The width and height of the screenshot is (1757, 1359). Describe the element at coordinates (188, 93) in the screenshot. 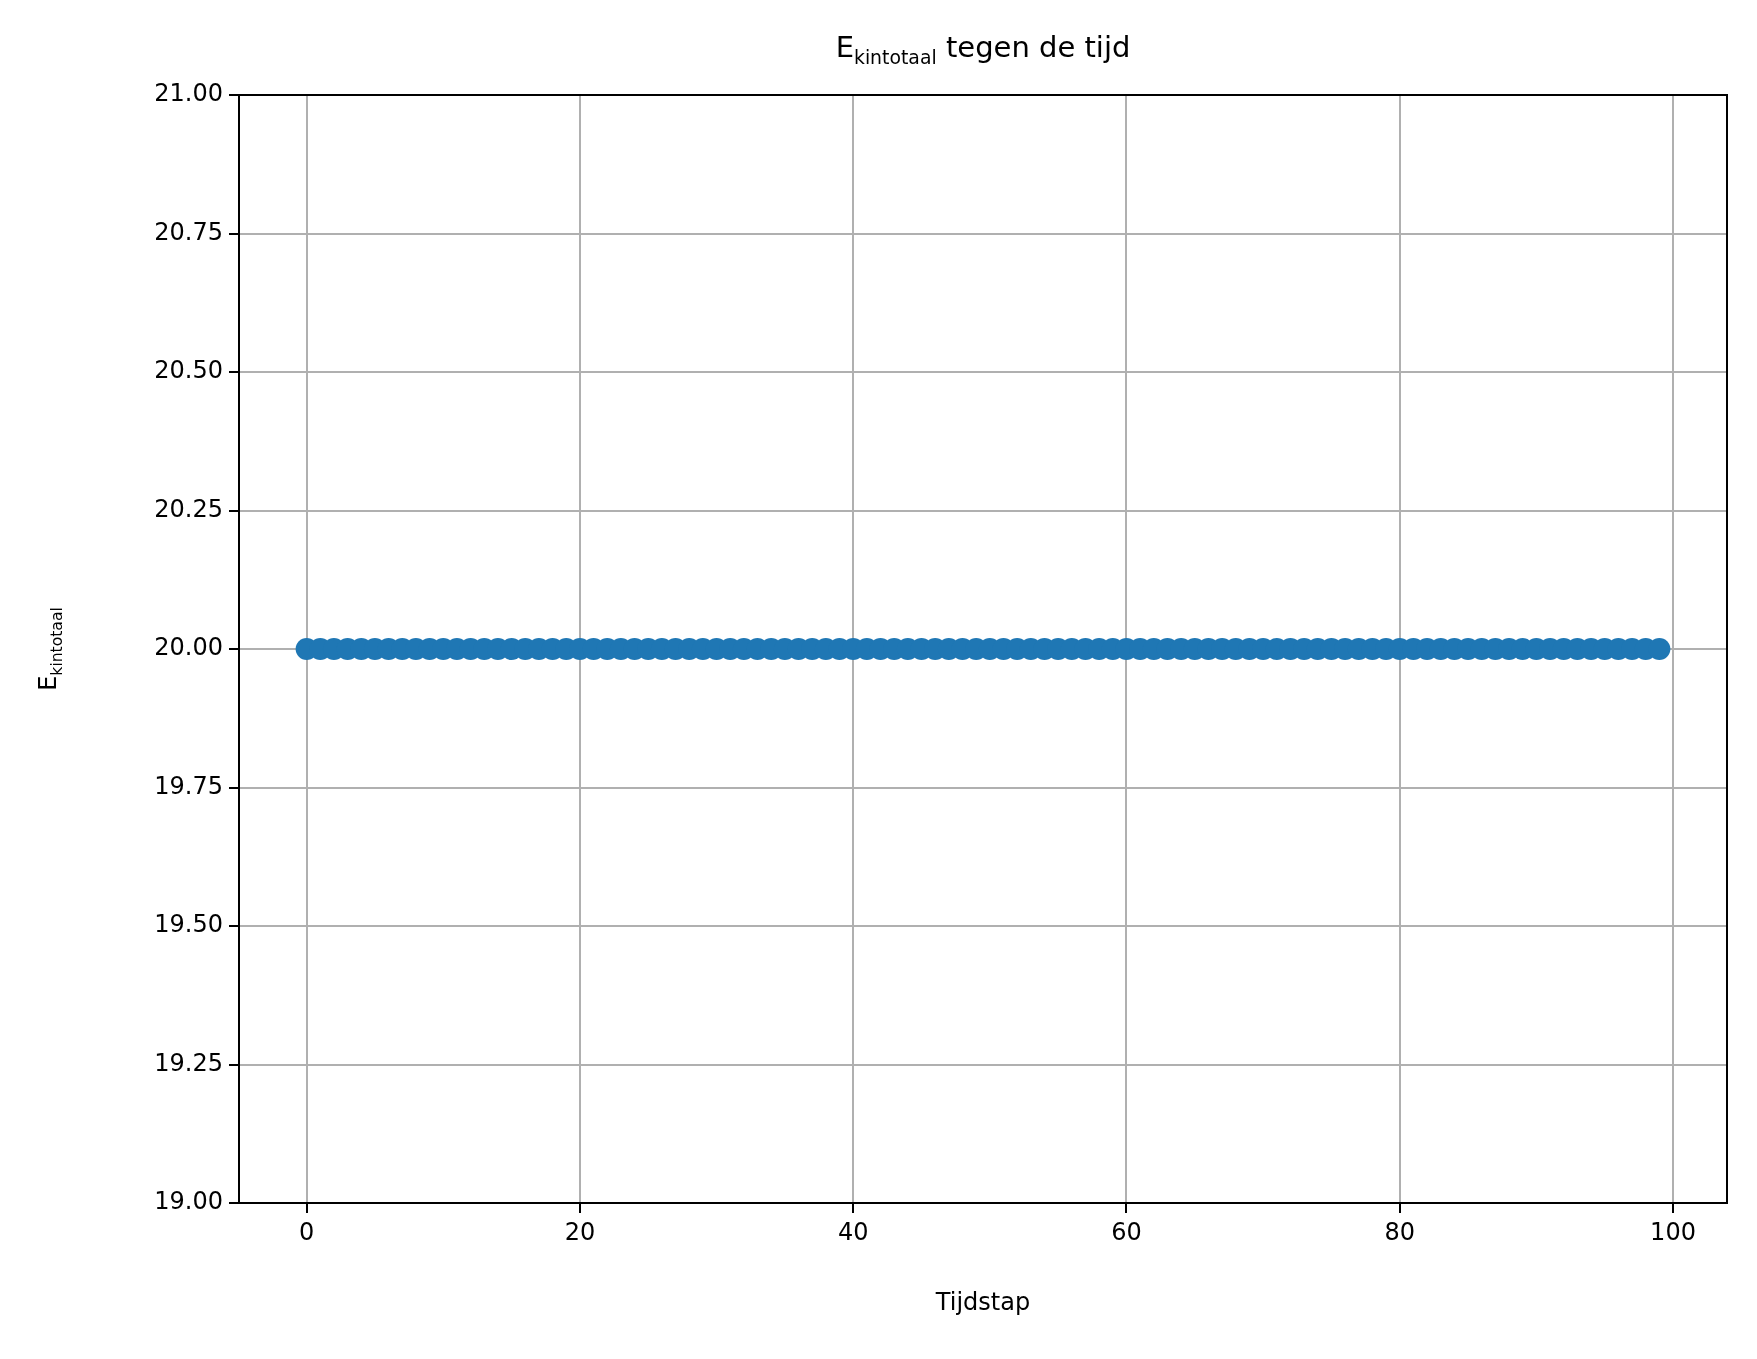

I see `y-tick-label: 21.00` at that location.